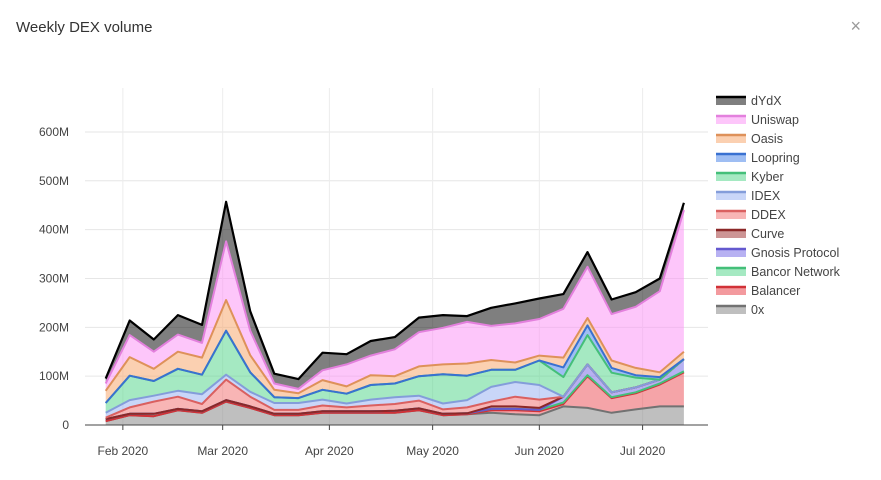 Image resolution: width=881 pixels, height=480 pixels. What do you see at coordinates (54, 230) in the screenshot?
I see `y-tick-label: 400M` at bounding box center [54, 230].